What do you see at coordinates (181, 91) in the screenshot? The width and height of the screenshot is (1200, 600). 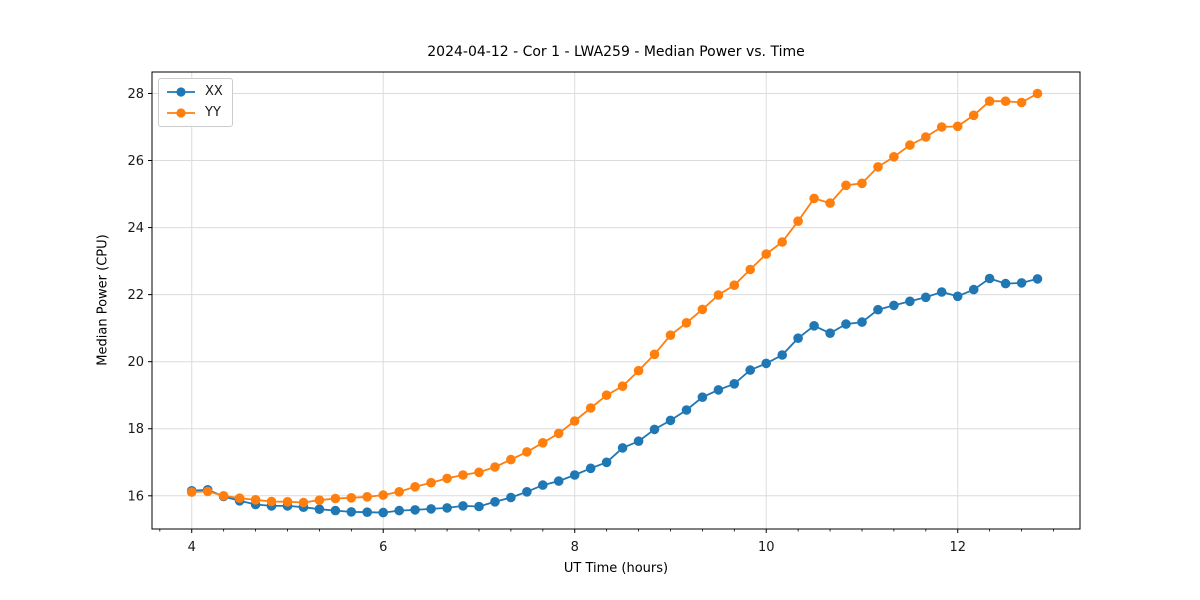 I see `legend-line-marker-xx-icon` at bounding box center [181, 91].